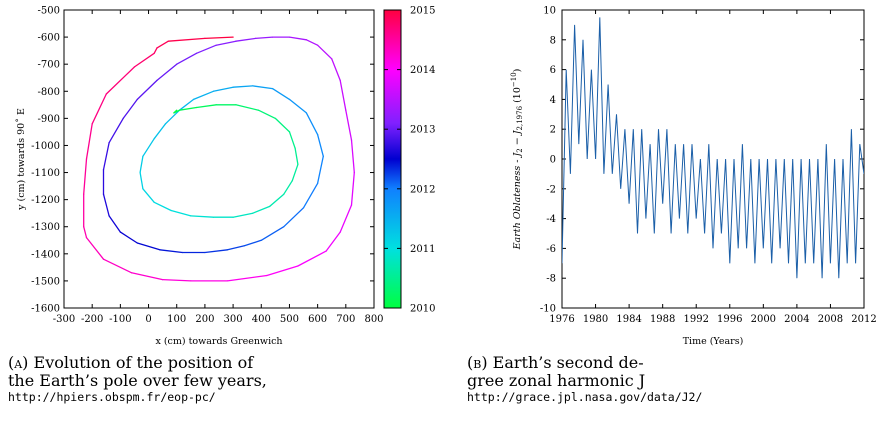 Image resolution: width=878 pixels, height=446 pixels. I want to click on y-tick-label-a: -900, so click(49, 119).